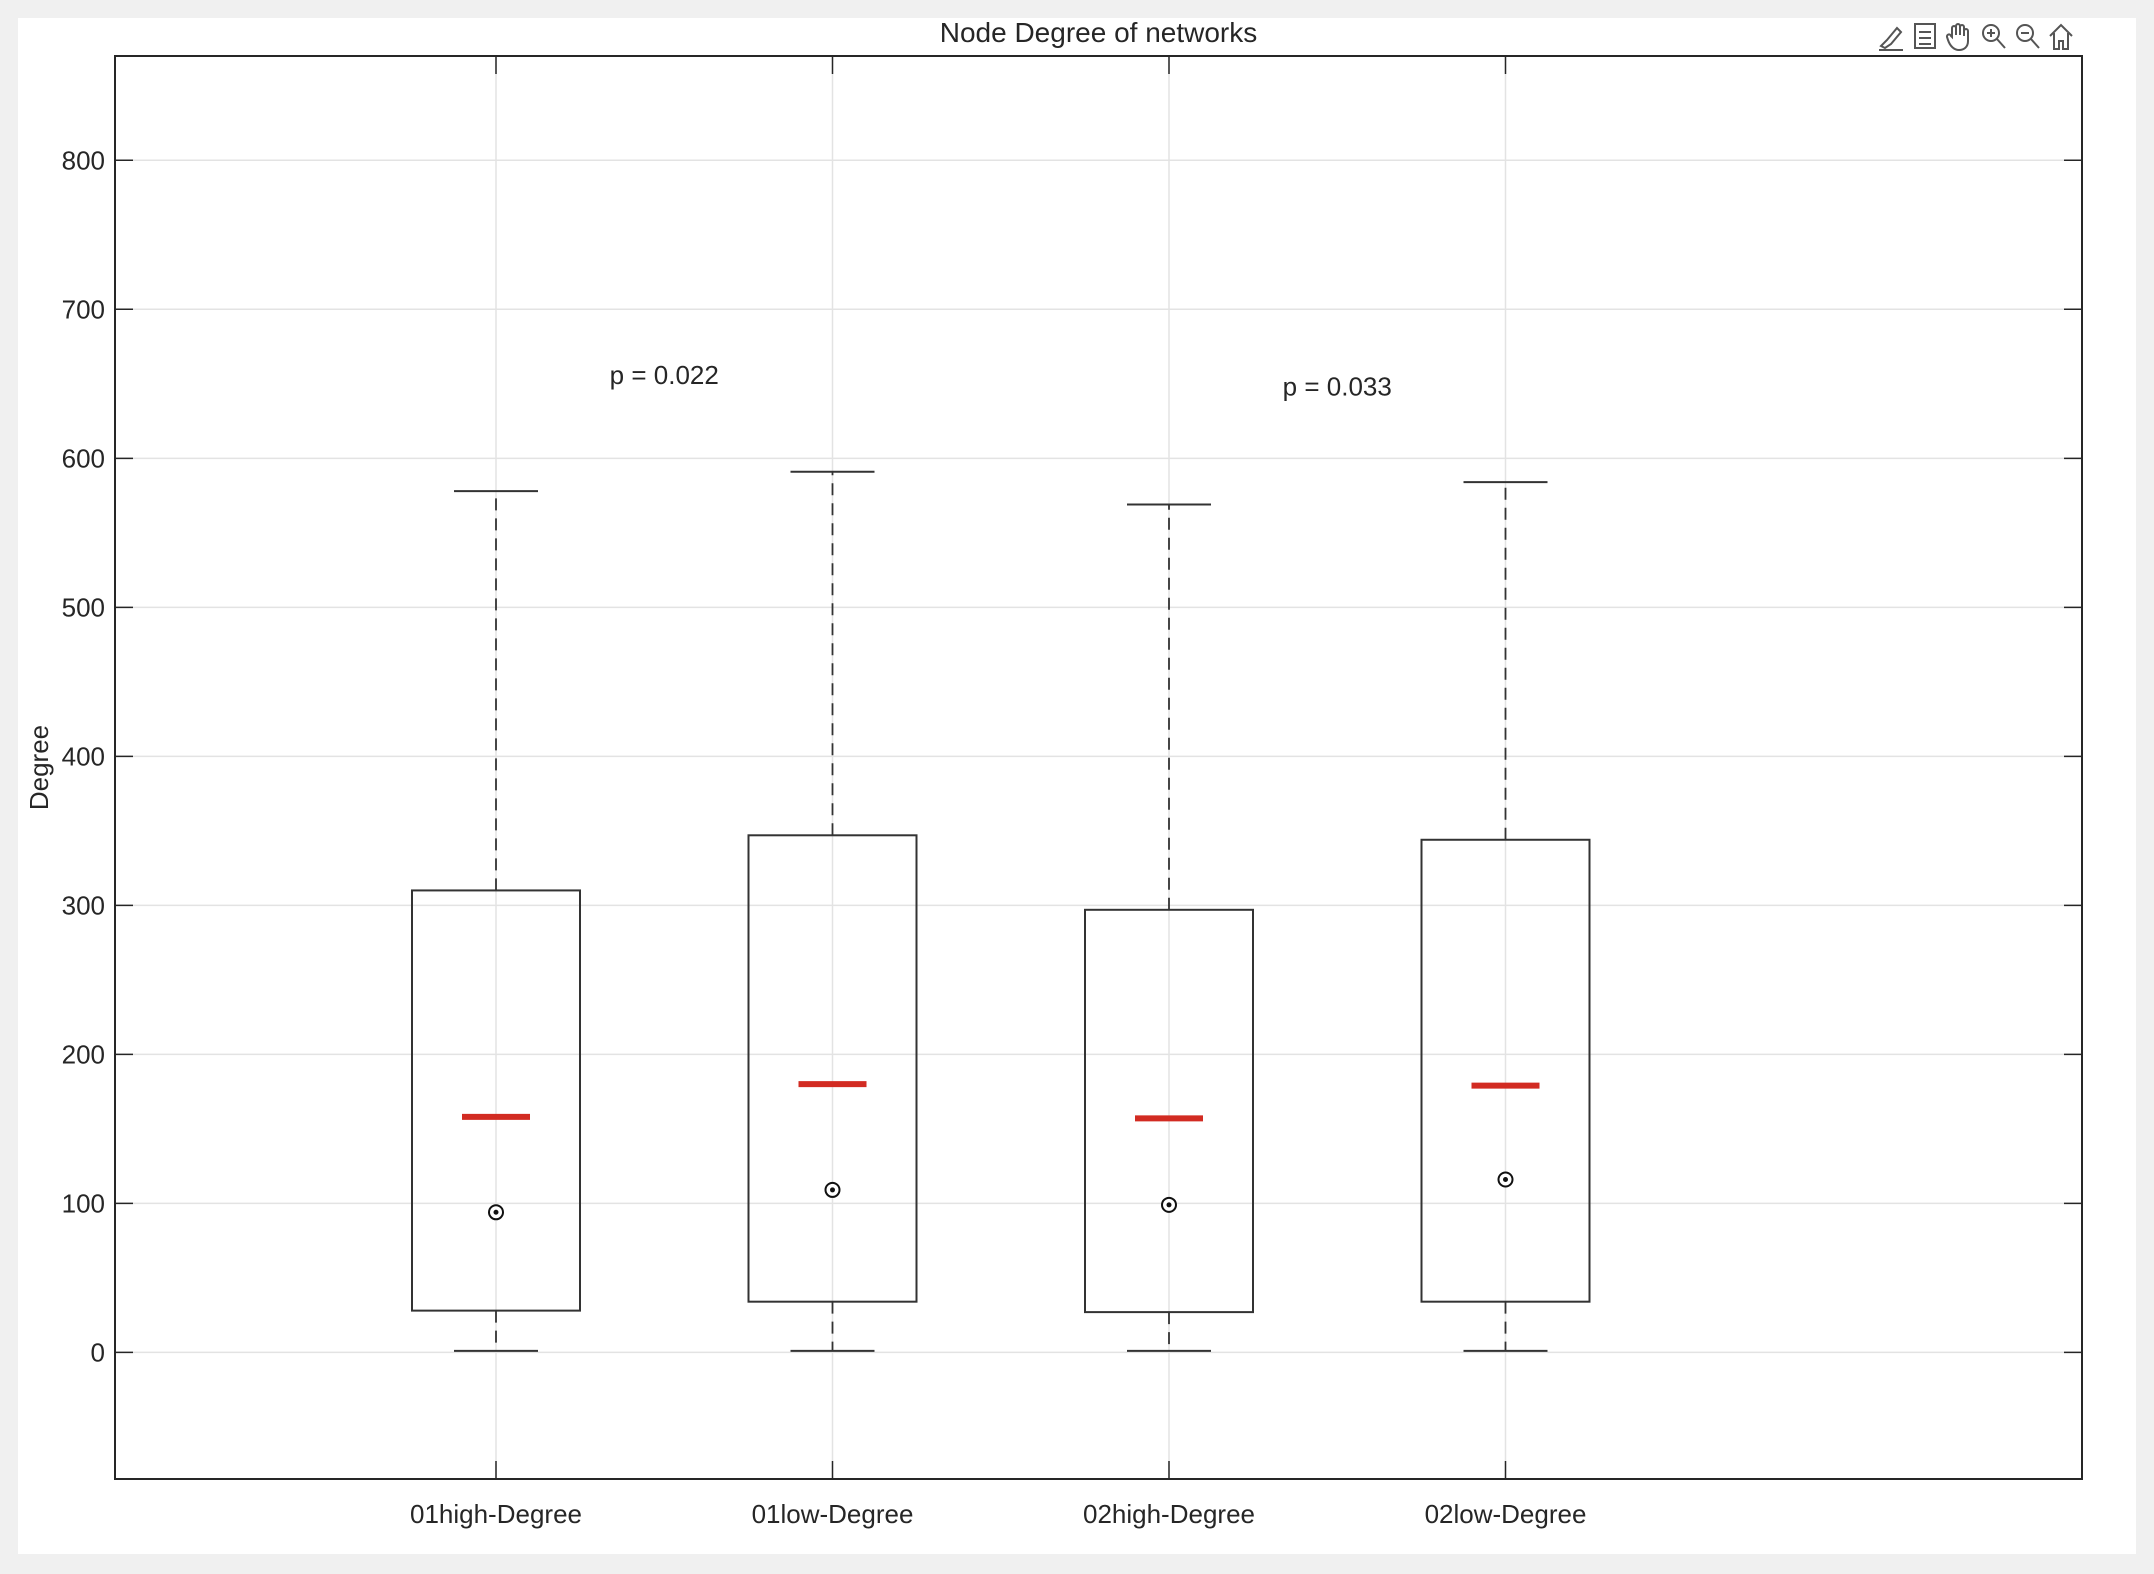 The image size is (2154, 1574). I want to click on x-tick-label: 02high-Degree, so click(1169, 1514).